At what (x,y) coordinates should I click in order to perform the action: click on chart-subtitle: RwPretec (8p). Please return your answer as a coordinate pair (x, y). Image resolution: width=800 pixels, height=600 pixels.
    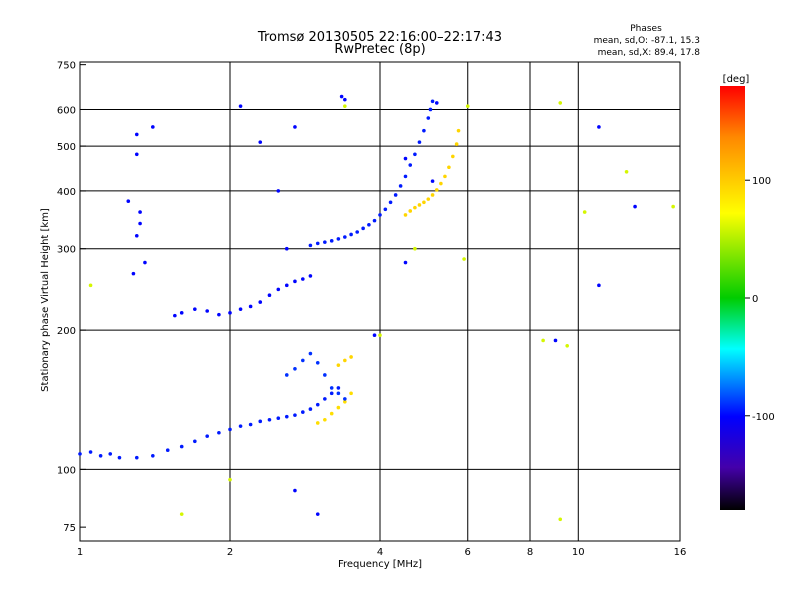
    Looking at the image, I should click on (379, 49).